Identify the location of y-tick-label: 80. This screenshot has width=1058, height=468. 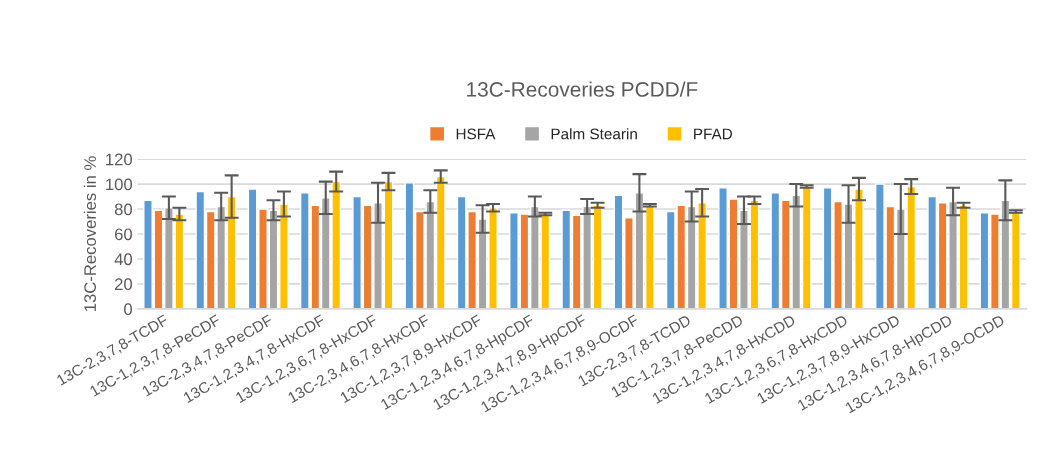
(123, 209).